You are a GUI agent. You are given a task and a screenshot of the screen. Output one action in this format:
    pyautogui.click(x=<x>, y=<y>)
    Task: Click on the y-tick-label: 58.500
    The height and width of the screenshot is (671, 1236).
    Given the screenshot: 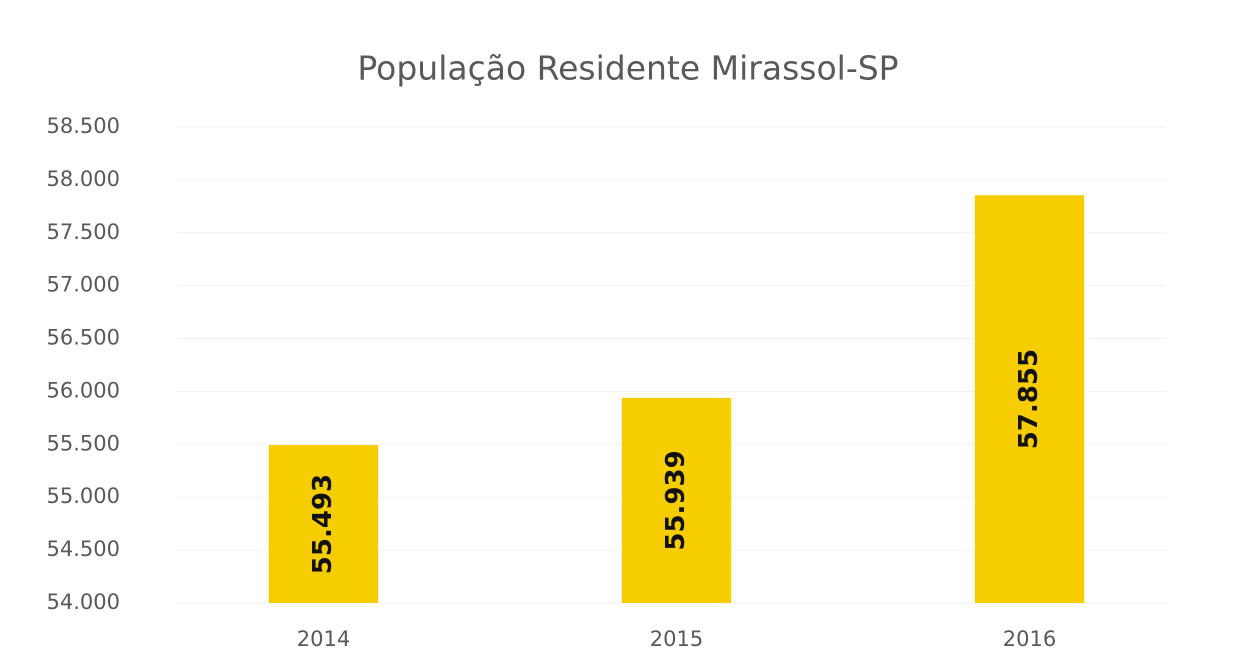 What is the action you would take?
    pyautogui.click(x=83, y=126)
    